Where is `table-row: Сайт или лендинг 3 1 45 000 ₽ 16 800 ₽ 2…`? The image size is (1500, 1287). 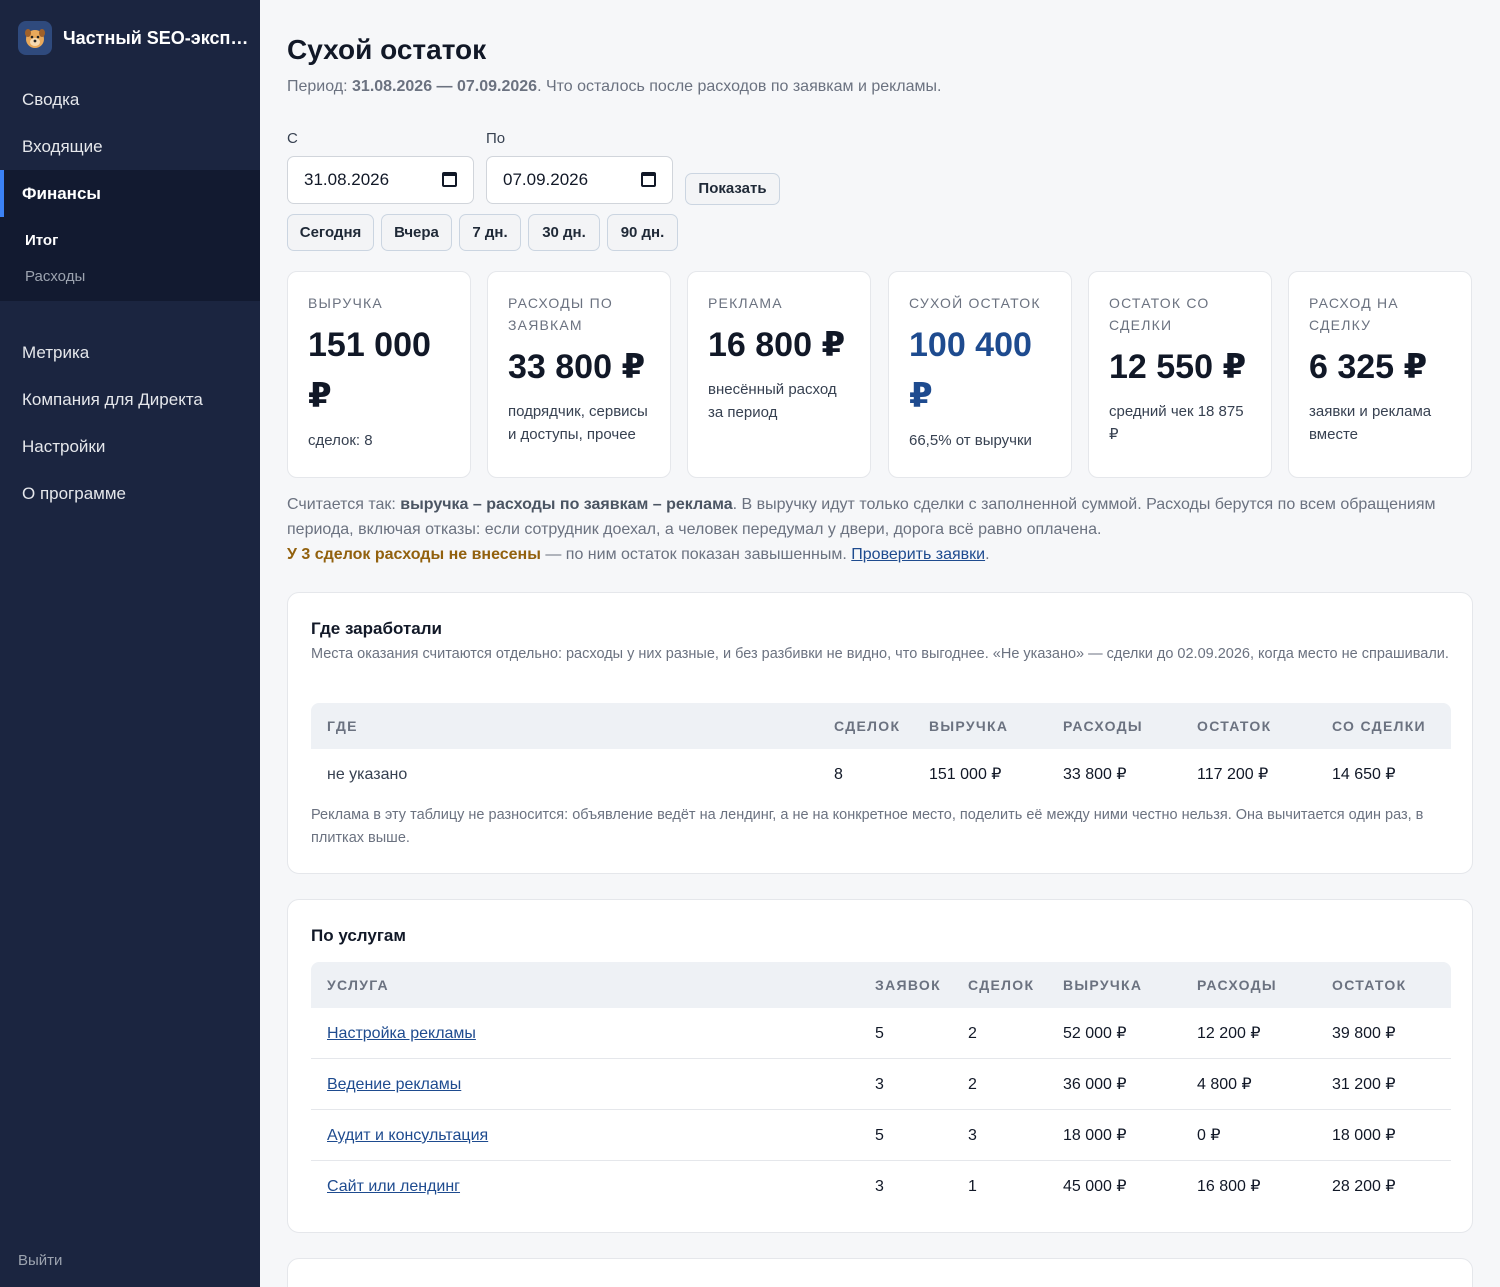 table-row: Сайт или лендинг 3 1 45 000 ₽ 16 800 ₽ 2… is located at coordinates (881, 1186).